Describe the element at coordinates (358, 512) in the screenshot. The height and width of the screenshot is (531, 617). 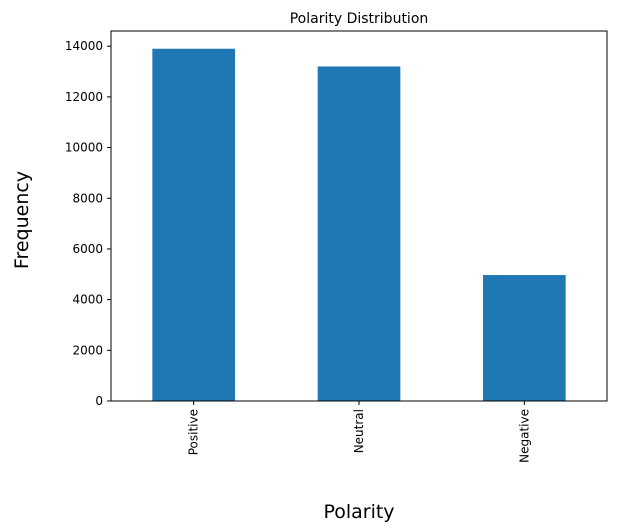
I see `x-axis-label: Polarity` at that location.